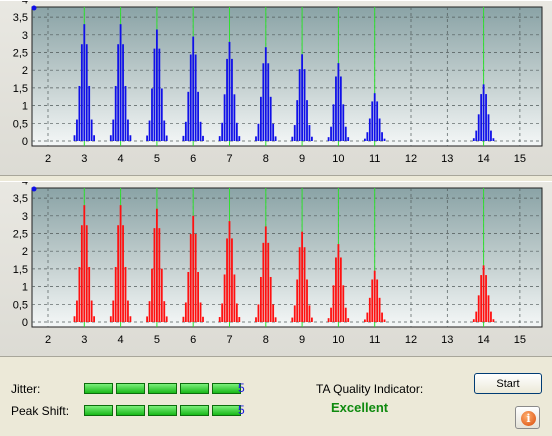 This screenshot has height=436, width=552. Describe the element at coordinates (411, 340) in the screenshot. I see `x-tick-label: 12` at that location.